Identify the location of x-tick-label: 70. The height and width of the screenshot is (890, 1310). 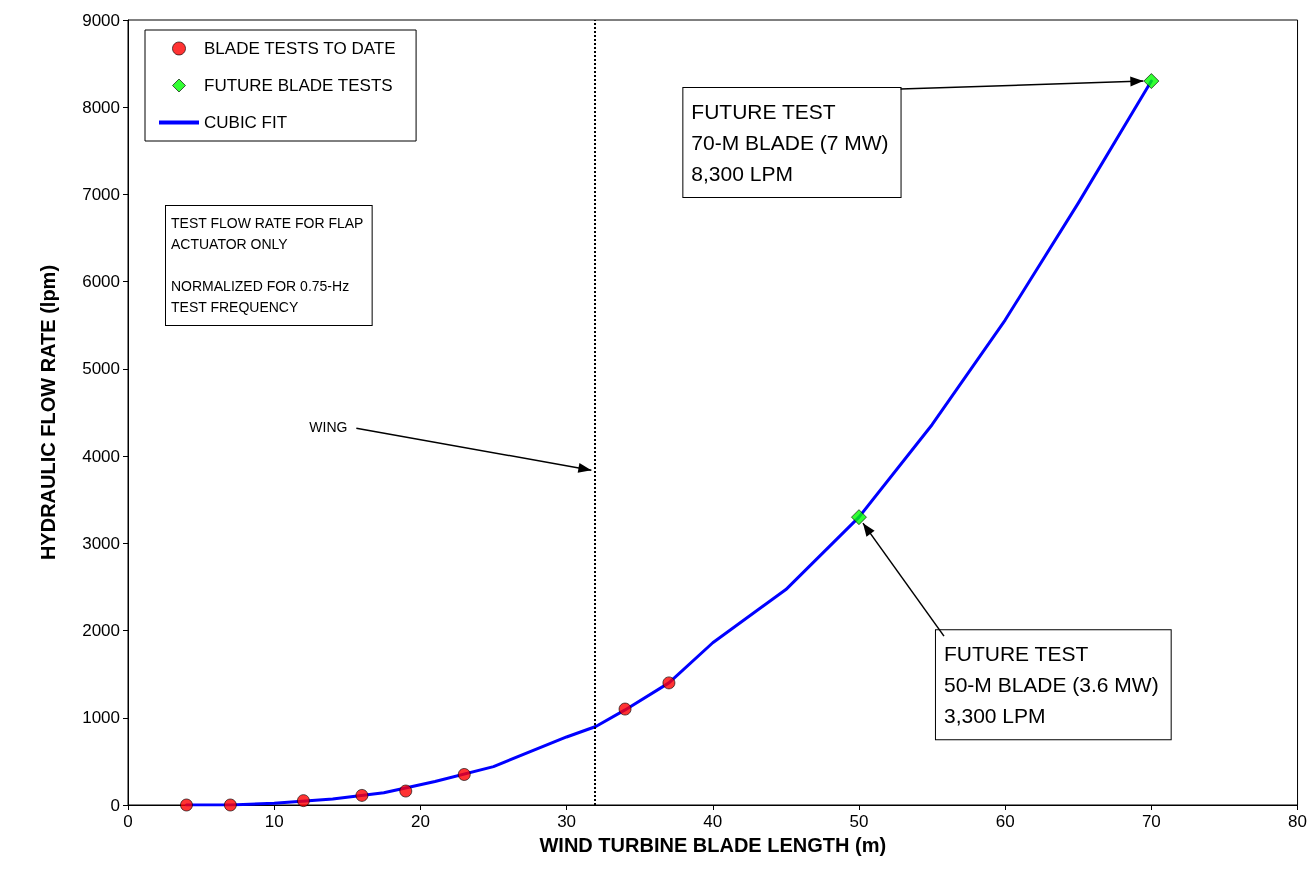
(1151, 821).